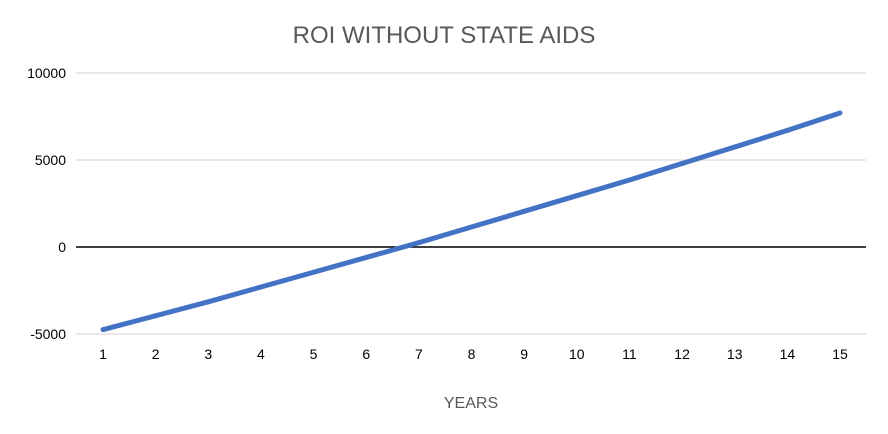 The width and height of the screenshot is (888, 434). I want to click on y-tick-label: 5000, so click(50, 160).